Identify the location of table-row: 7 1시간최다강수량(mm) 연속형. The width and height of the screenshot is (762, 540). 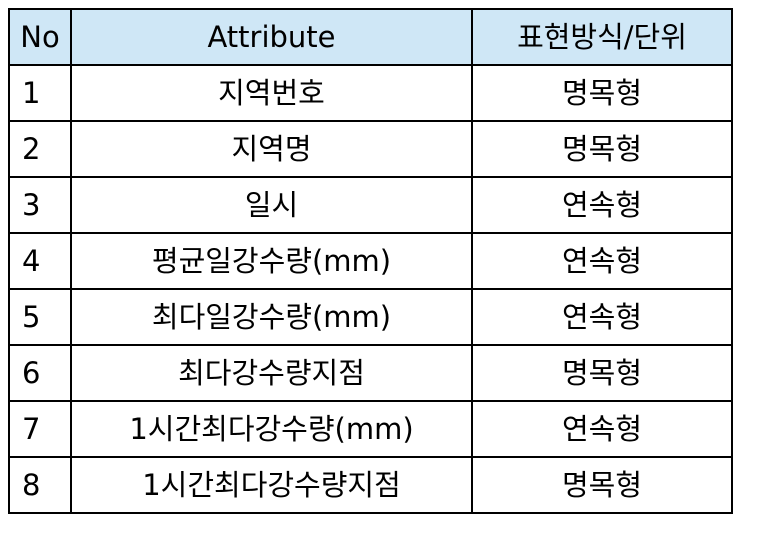
(370, 429).